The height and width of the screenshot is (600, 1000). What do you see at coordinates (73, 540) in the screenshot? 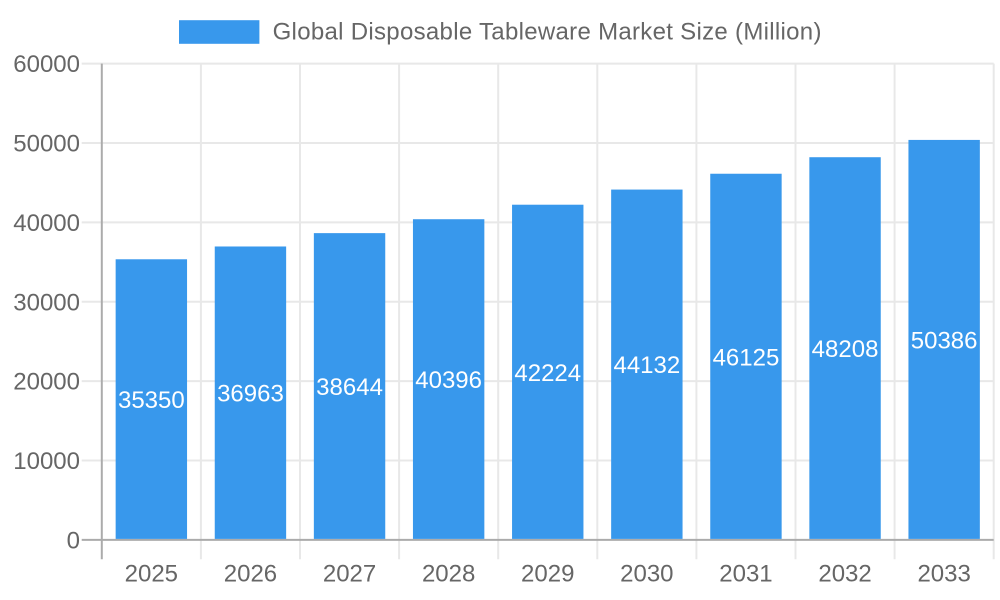
I see `svg-text: 0` at bounding box center [73, 540].